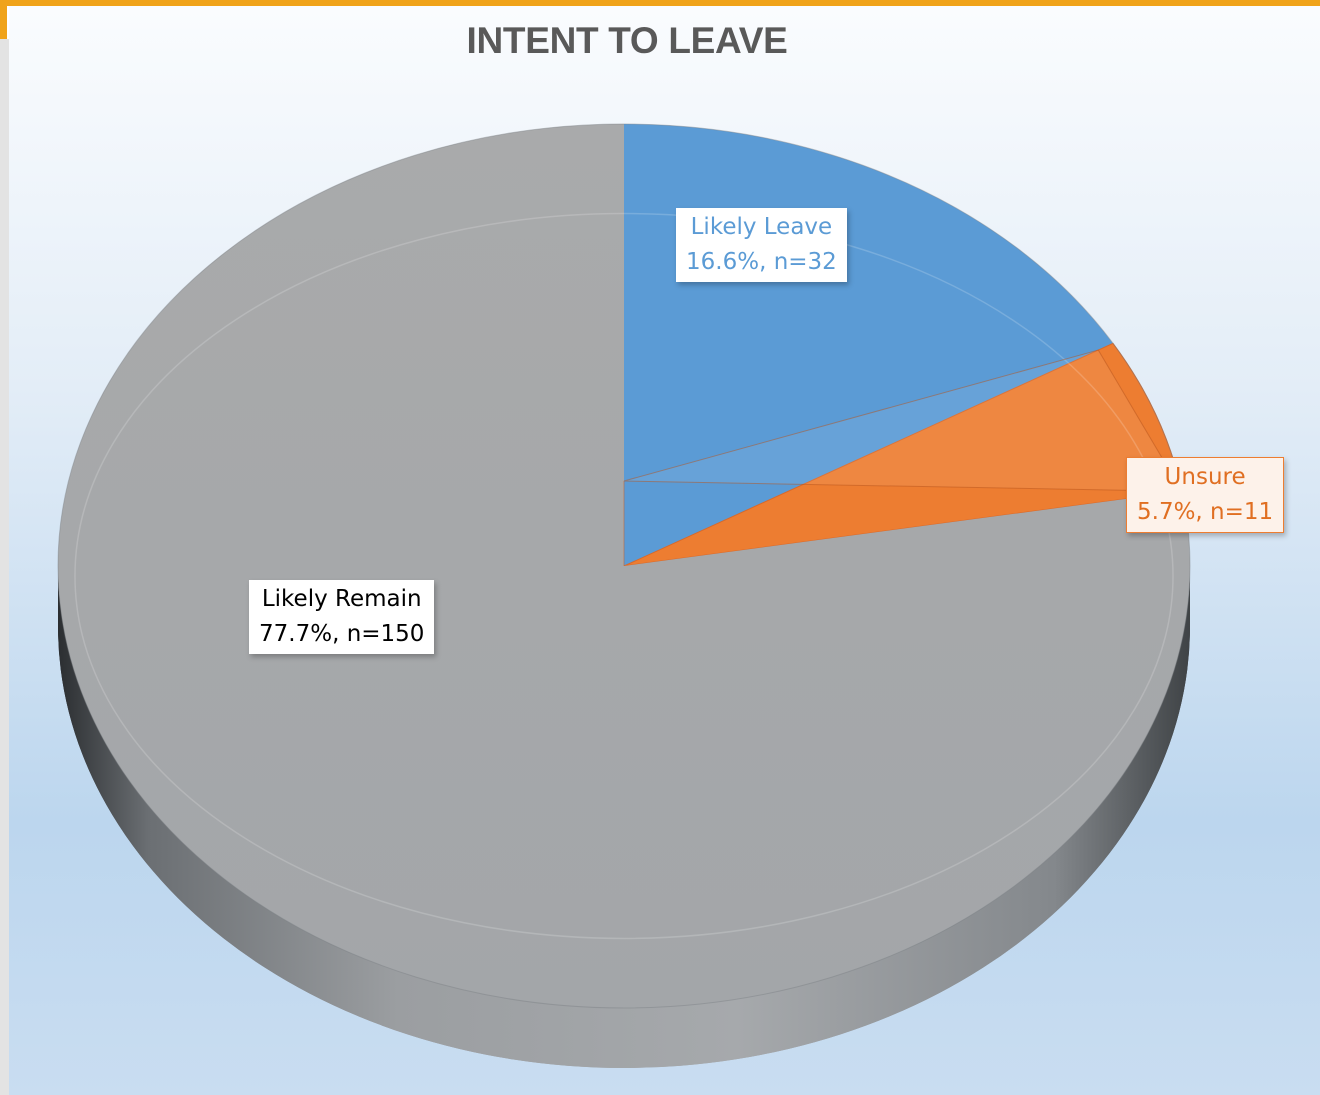  Describe the element at coordinates (1205, 495) in the screenshot. I see `data-label-unsure: Unsure 5.7%, n=11` at that location.